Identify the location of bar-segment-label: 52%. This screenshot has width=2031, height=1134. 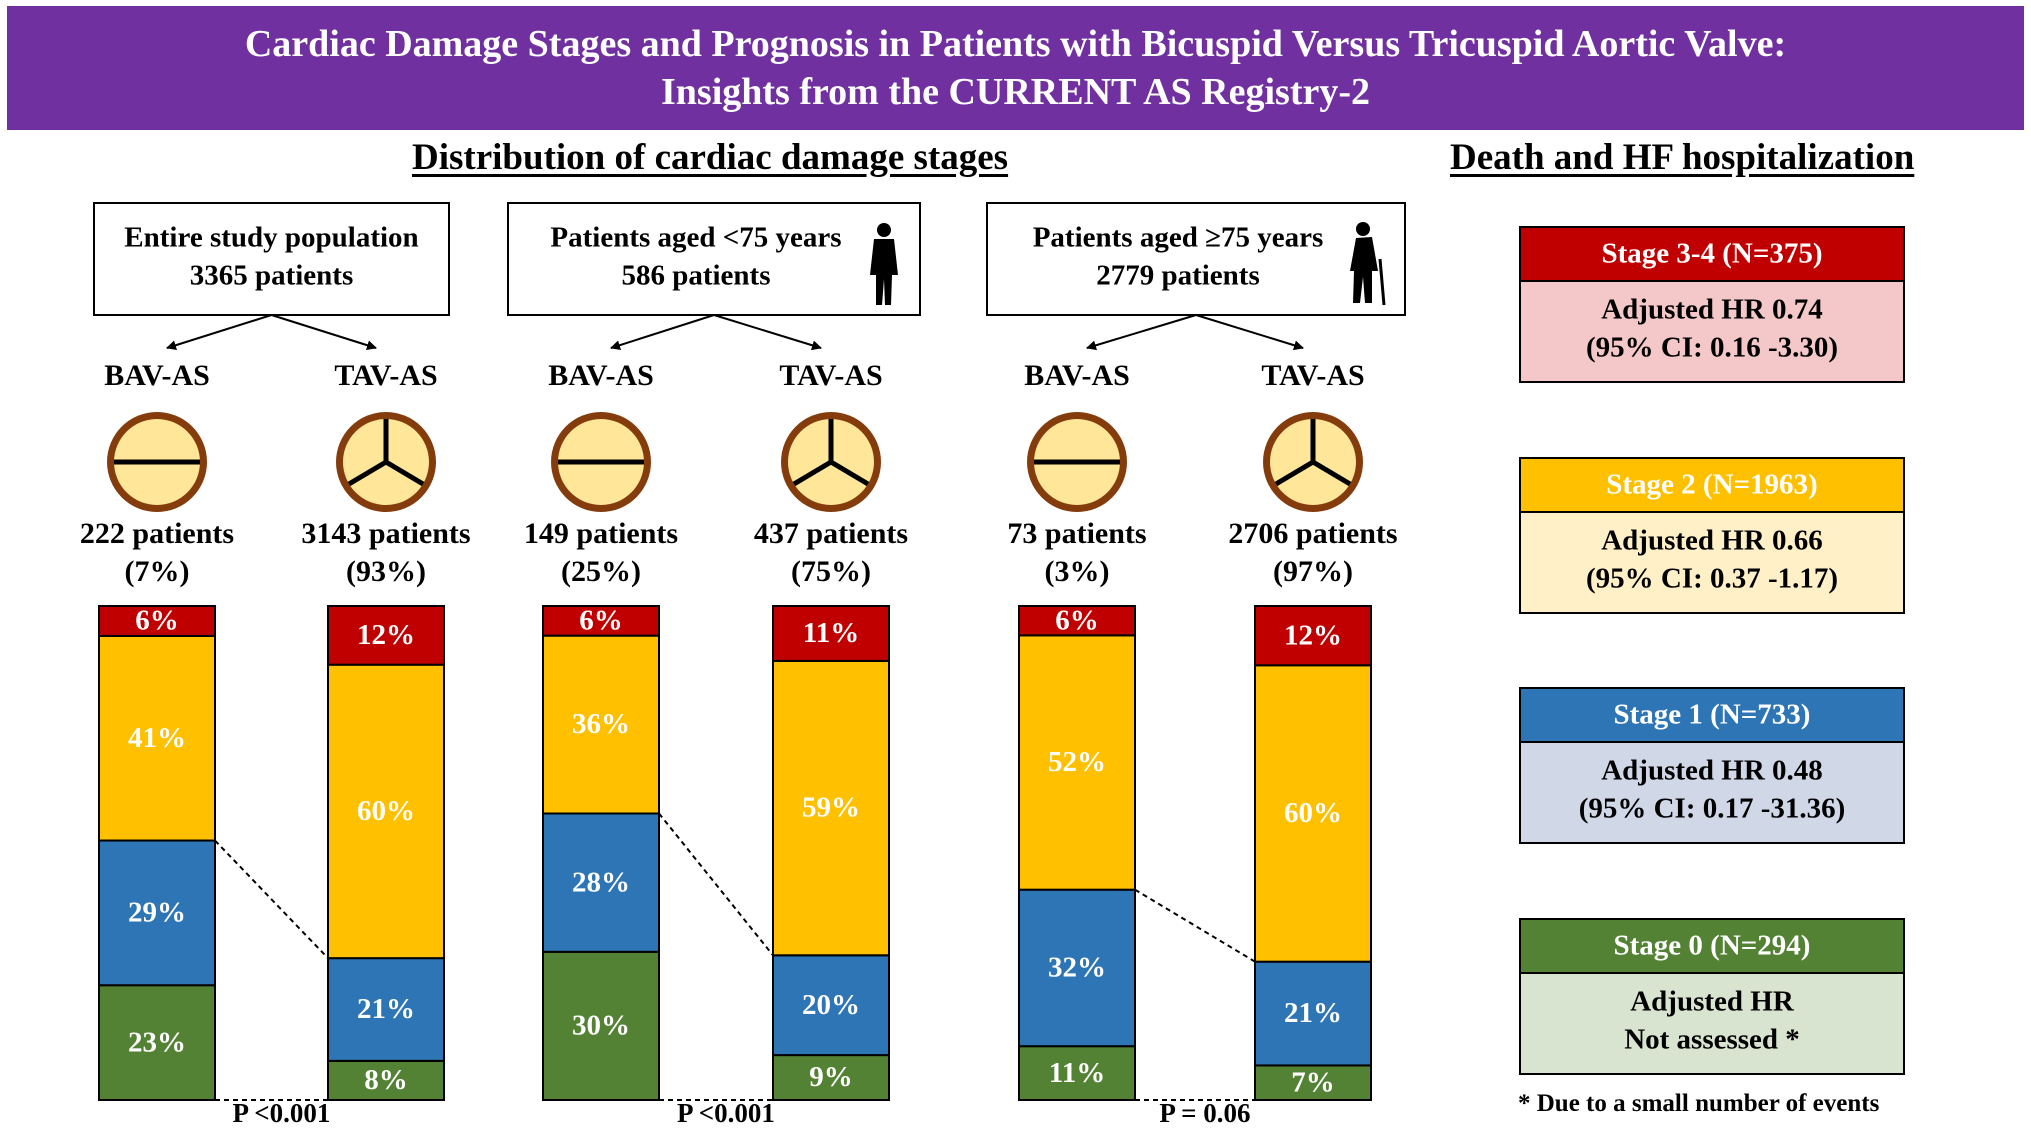
(1077, 762).